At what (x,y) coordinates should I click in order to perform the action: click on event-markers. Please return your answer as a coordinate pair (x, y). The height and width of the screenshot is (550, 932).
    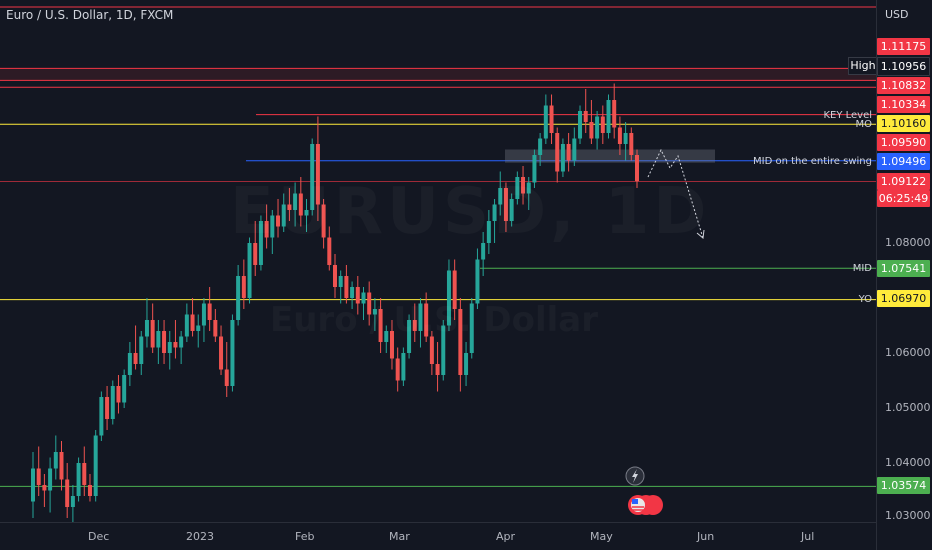
    Looking at the image, I should click on (647, 491).